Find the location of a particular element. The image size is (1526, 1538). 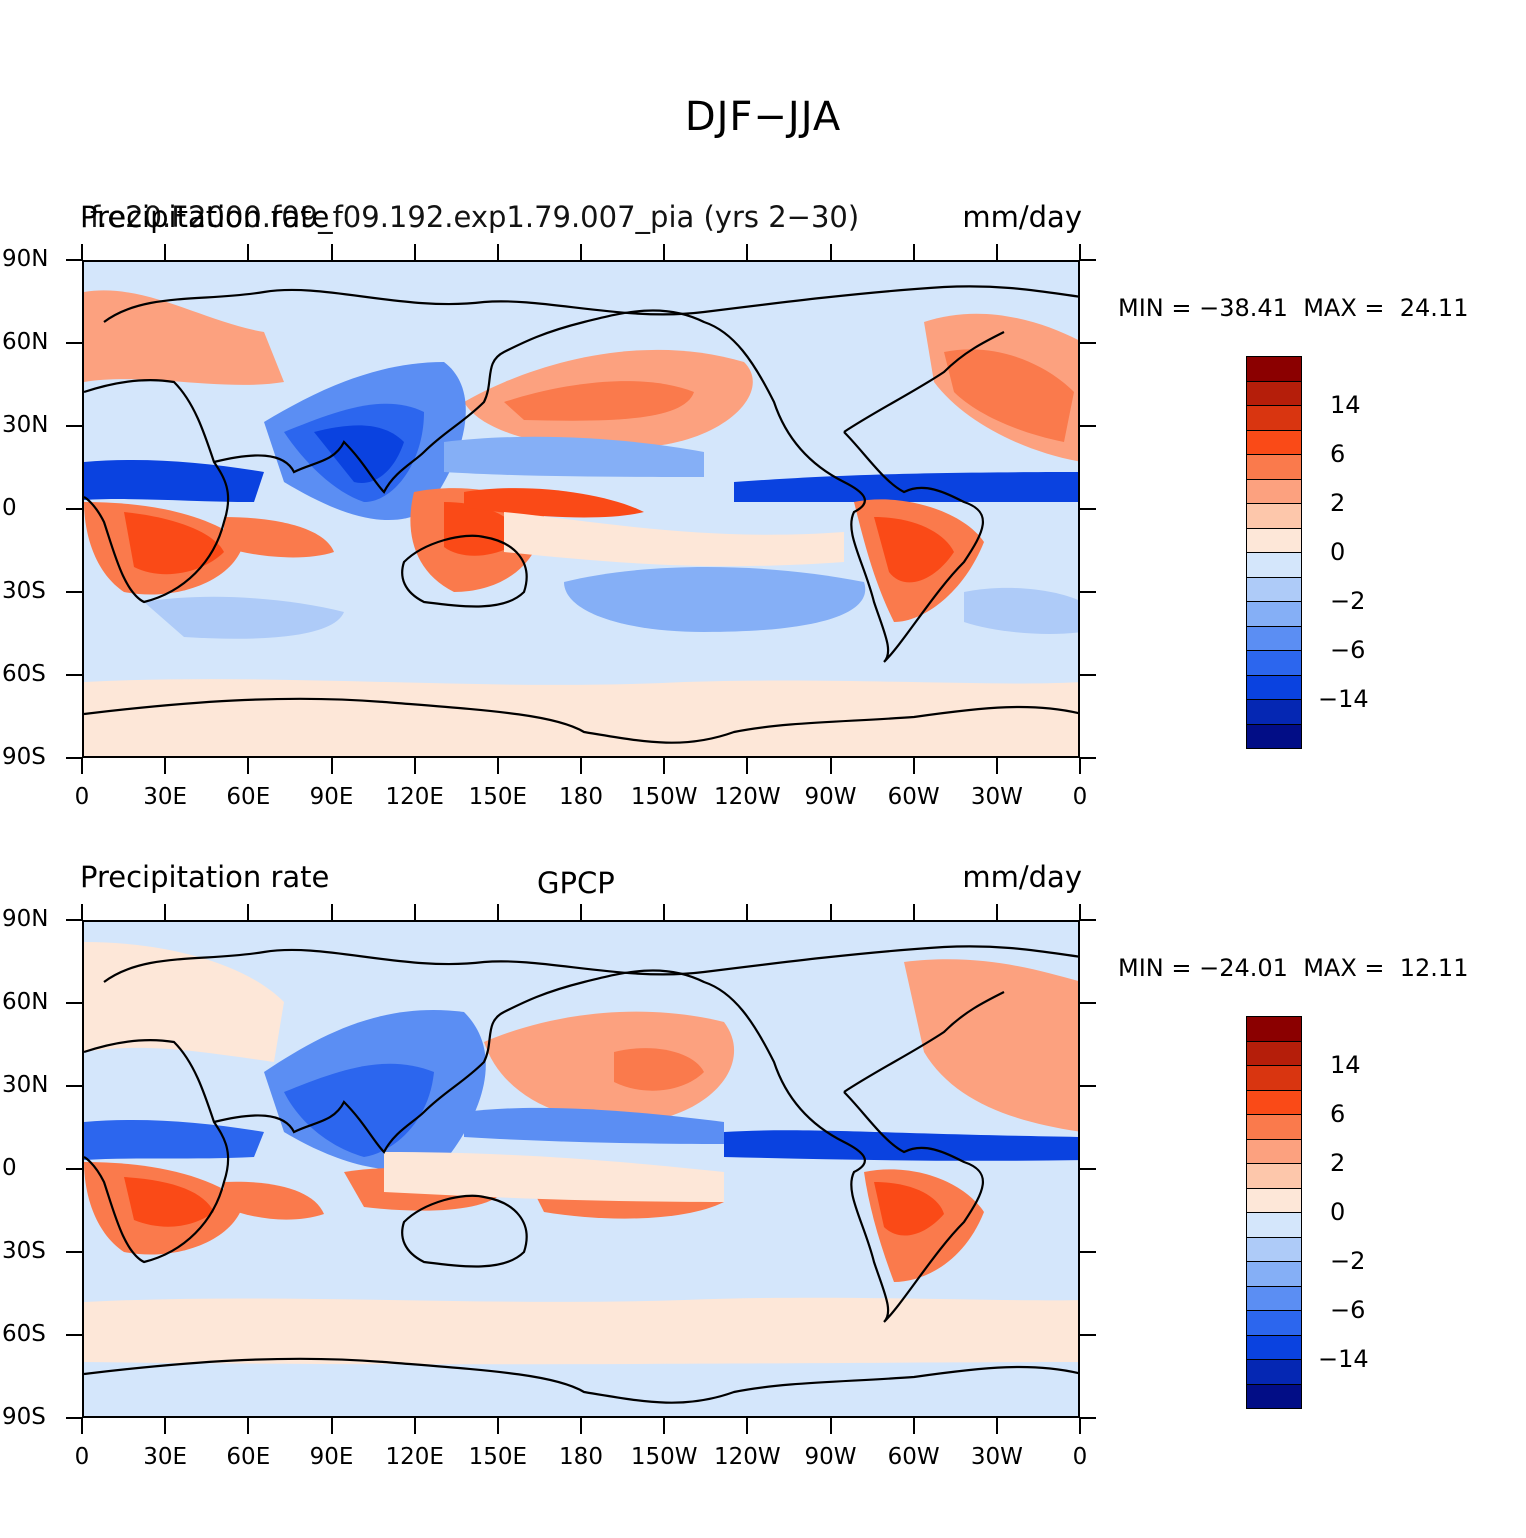

lat-label: 0 is located at coordinates (9, 508).